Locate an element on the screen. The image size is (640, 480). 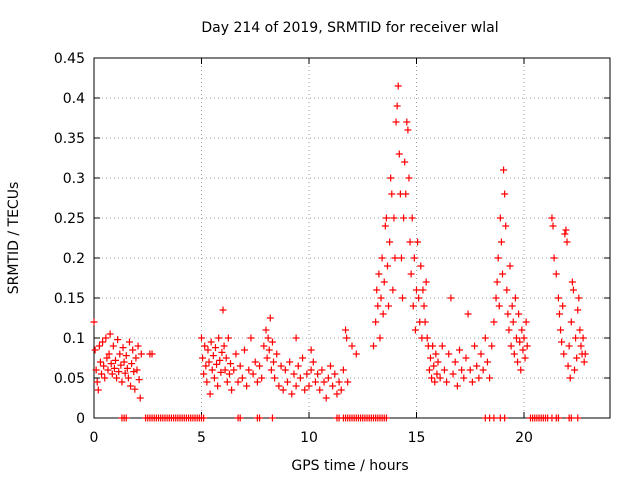
y-tick-label: 0.1 is located at coordinates (74, 339).